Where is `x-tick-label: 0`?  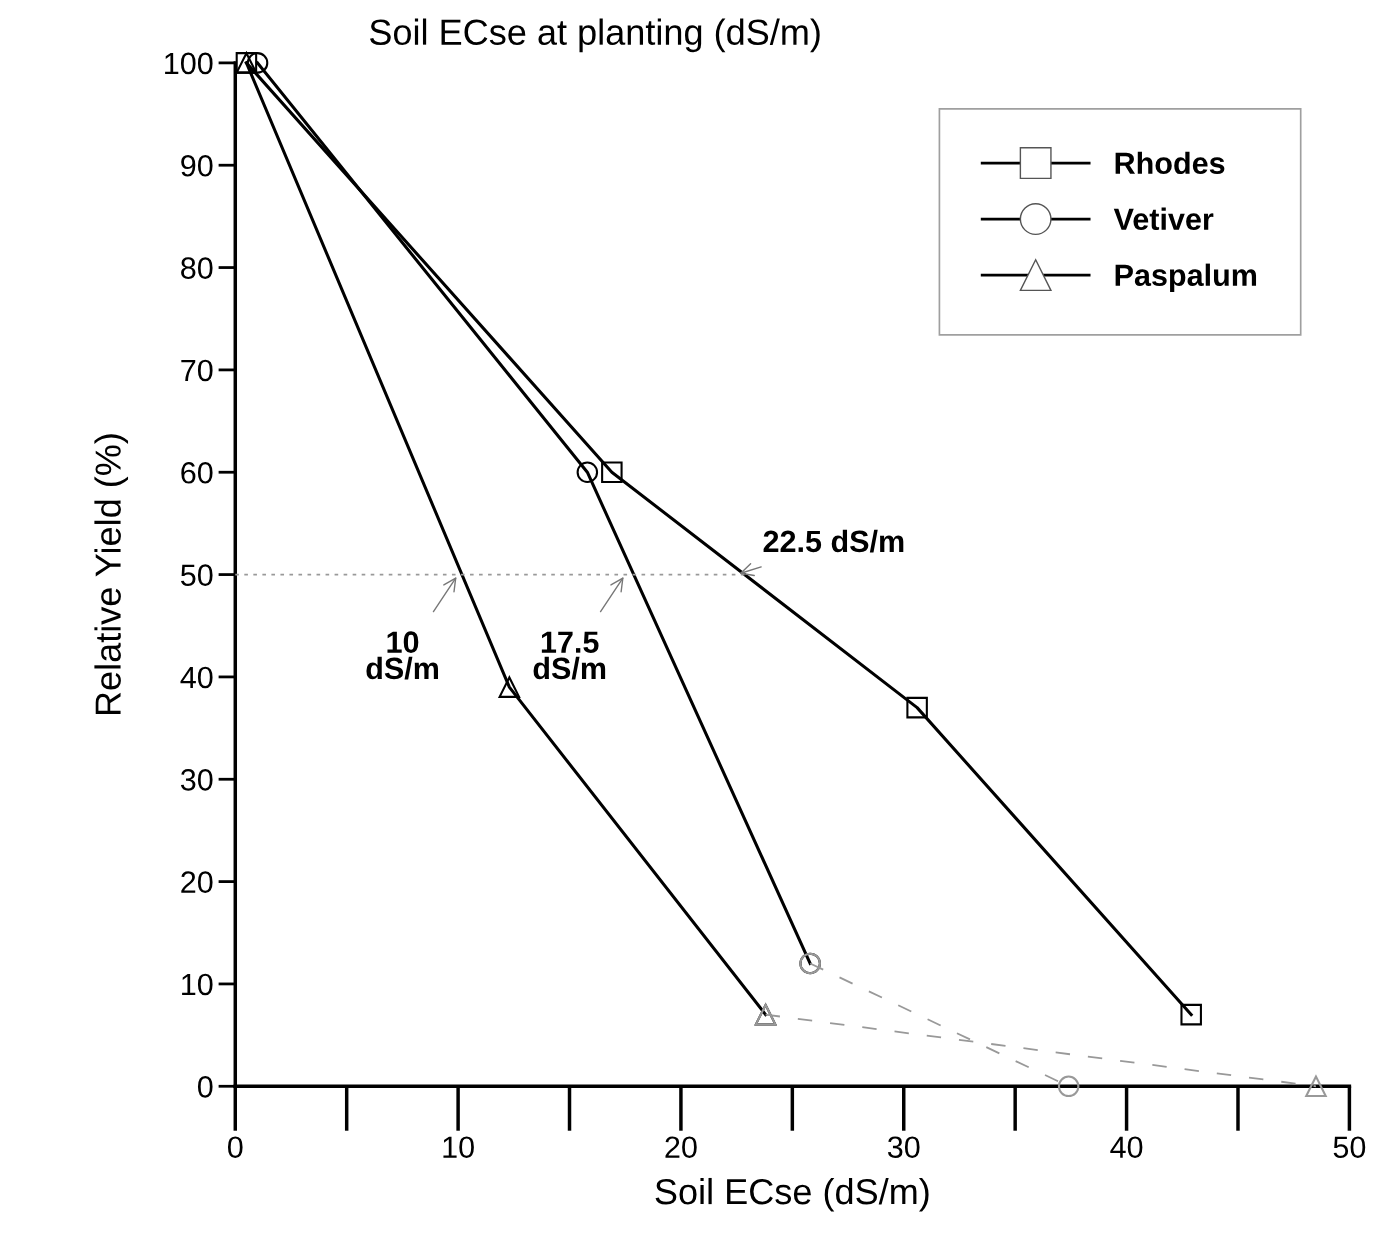
x-tick-label: 0 is located at coordinates (235, 1147).